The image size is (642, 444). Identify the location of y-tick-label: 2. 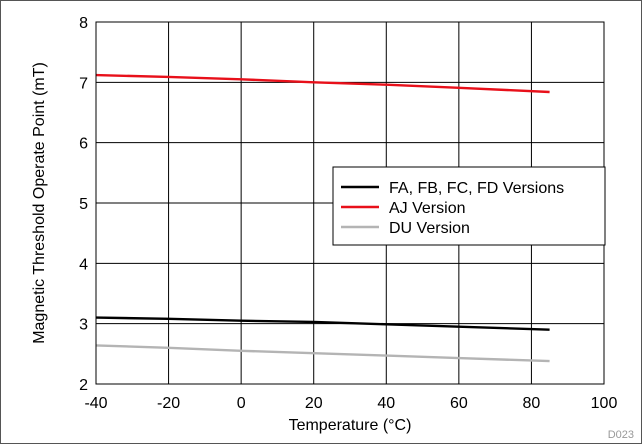
(83, 385).